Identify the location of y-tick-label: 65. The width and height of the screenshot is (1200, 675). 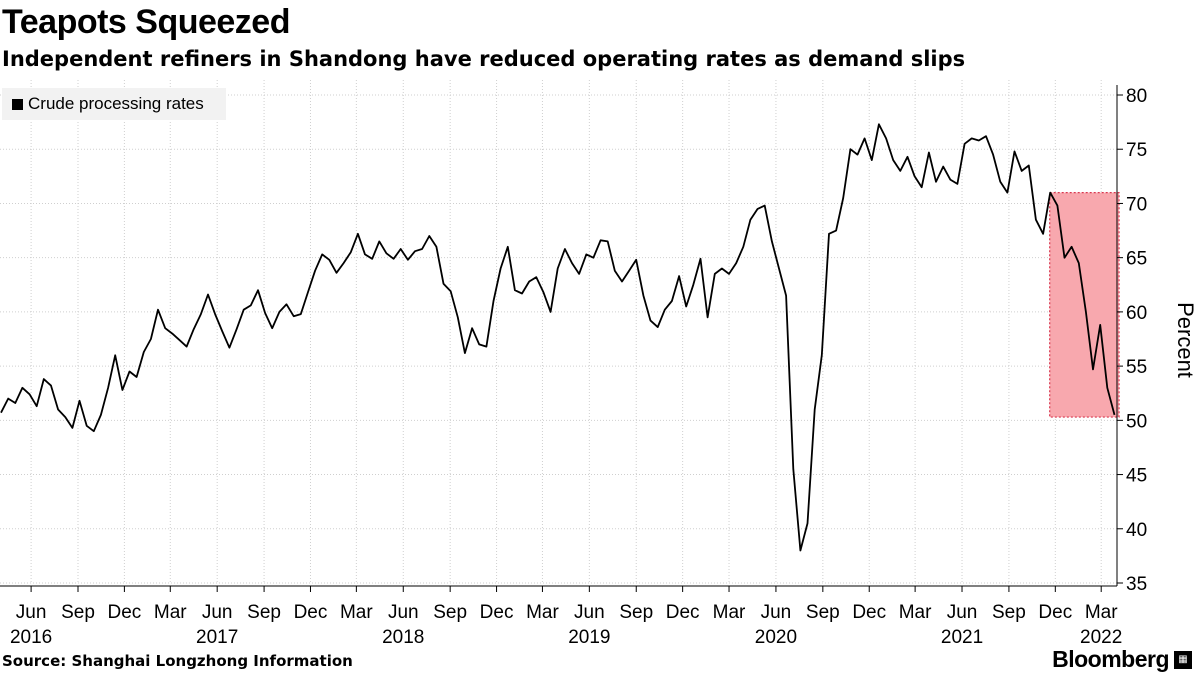
(1136, 259).